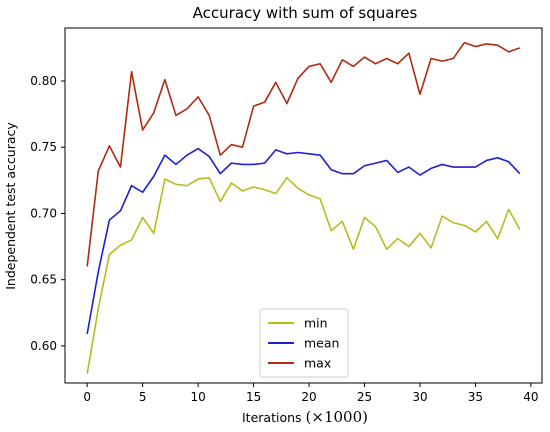 This screenshot has height=432, width=550. I want to click on chart-title: Accuracy with sum of squares, so click(305, 13).